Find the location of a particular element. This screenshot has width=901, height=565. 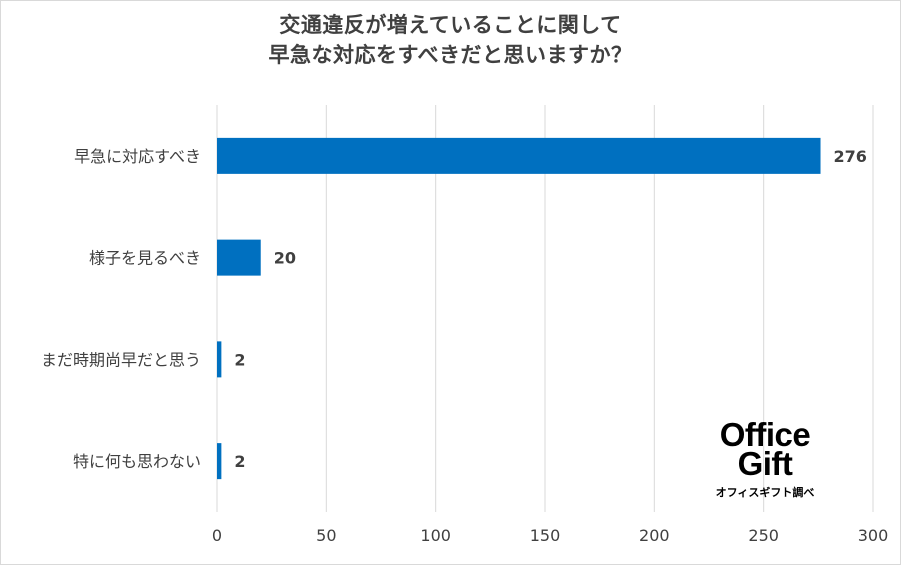

value-label-1: 276 is located at coordinates (850, 156).